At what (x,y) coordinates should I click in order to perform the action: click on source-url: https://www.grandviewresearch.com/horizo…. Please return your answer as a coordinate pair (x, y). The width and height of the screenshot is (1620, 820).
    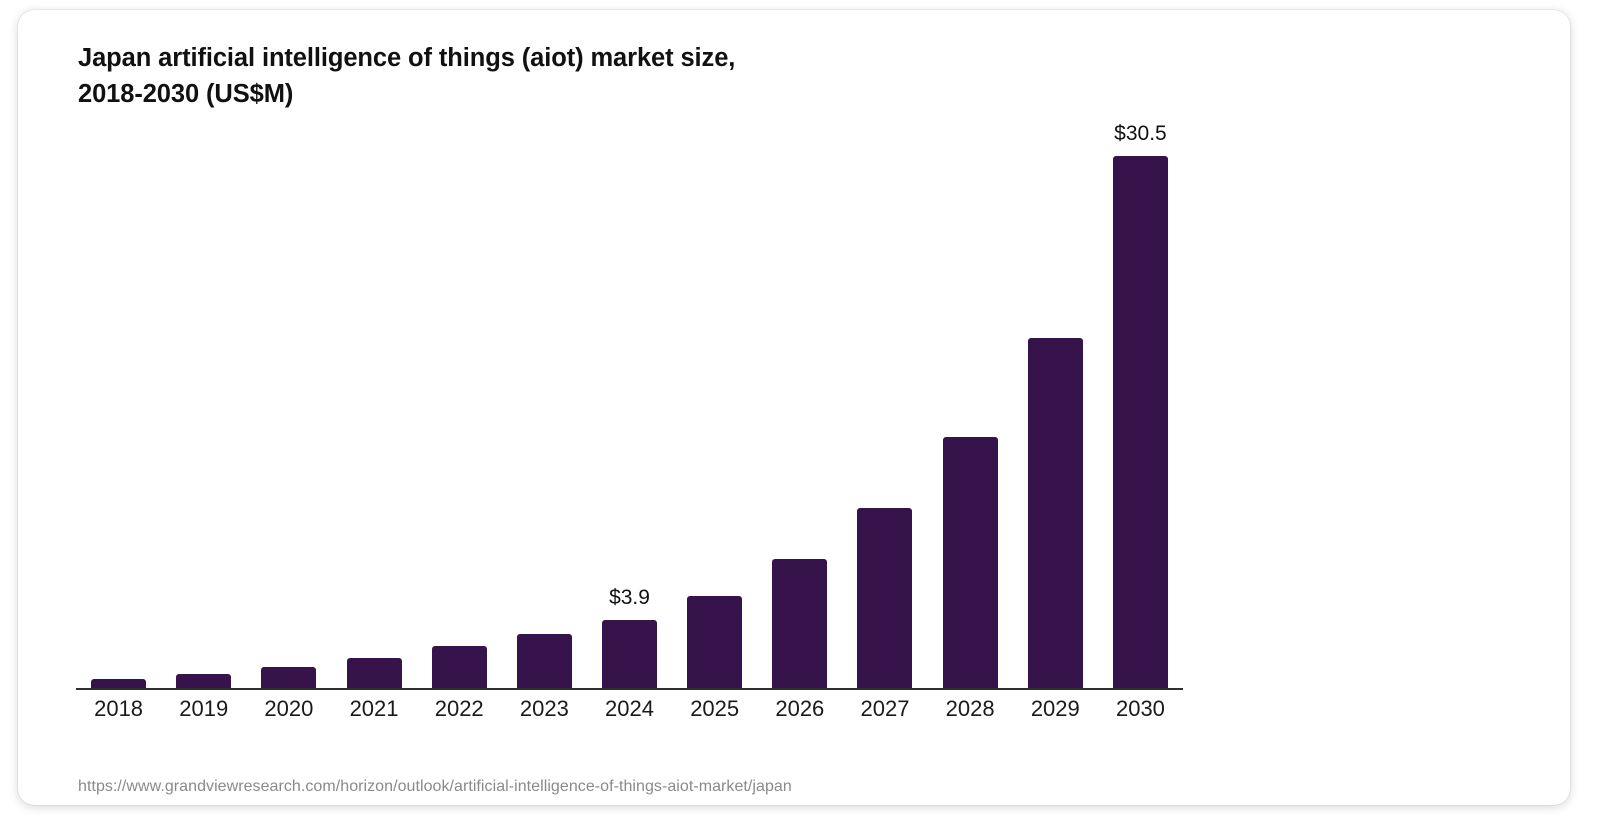
    Looking at the image, I should click on (435, 786).